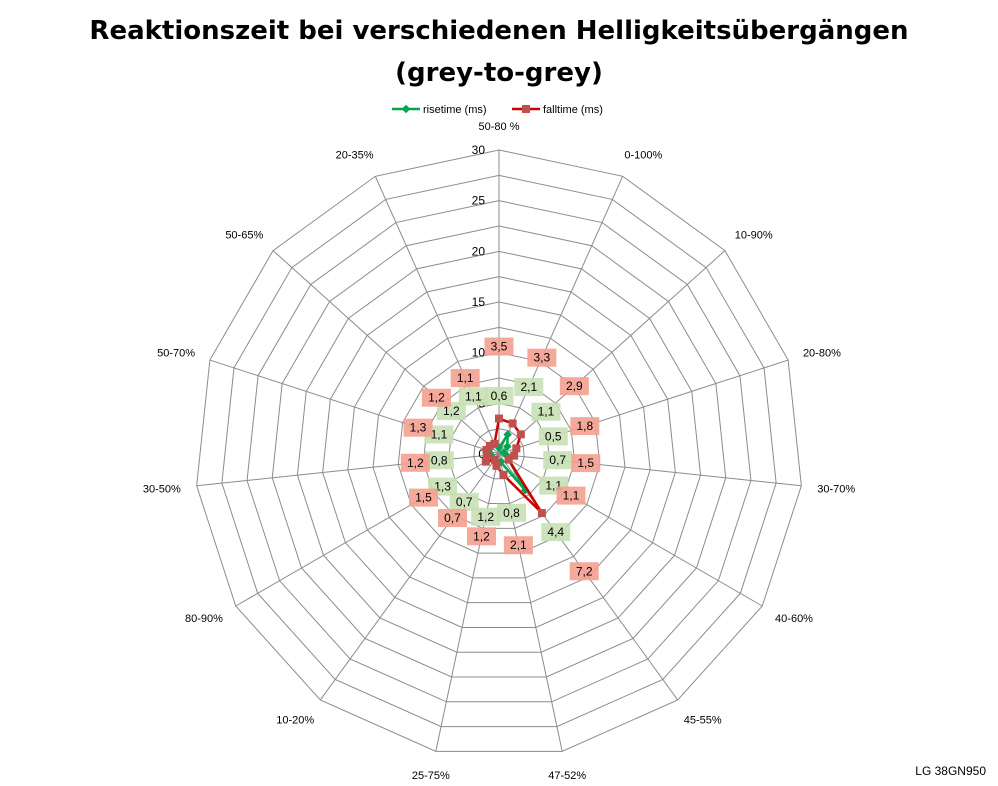 Image resolution: width=998 pixels, height=786 pixels. Describe the element at coordinates (553, 436) in the screenshot. I see `svg-text: 0,5` at that location.